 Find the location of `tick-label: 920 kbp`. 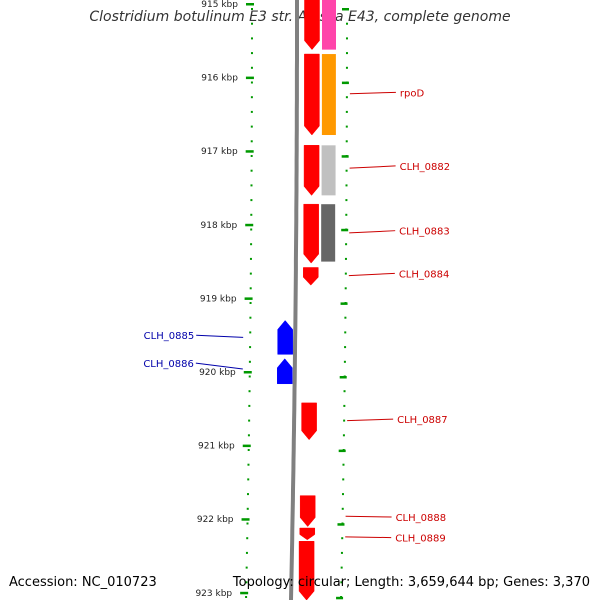

tick-label: 920 kbp is located at coordinates (217, 373).